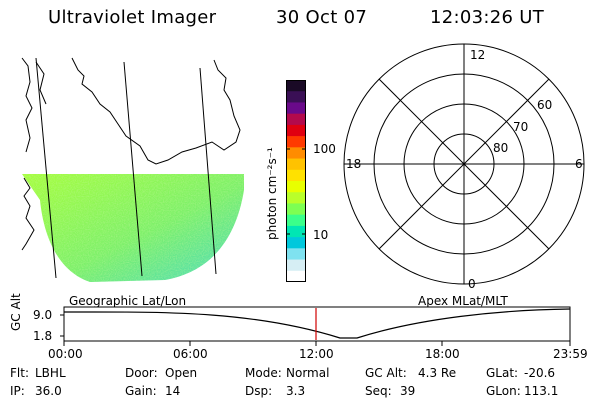 The width and height of the screenshot is (600, 400). Describe the element at coordinates (128, 301) in the screenshot. I see `geographic-panel-label: Geographic Lat/Lon` at that location.